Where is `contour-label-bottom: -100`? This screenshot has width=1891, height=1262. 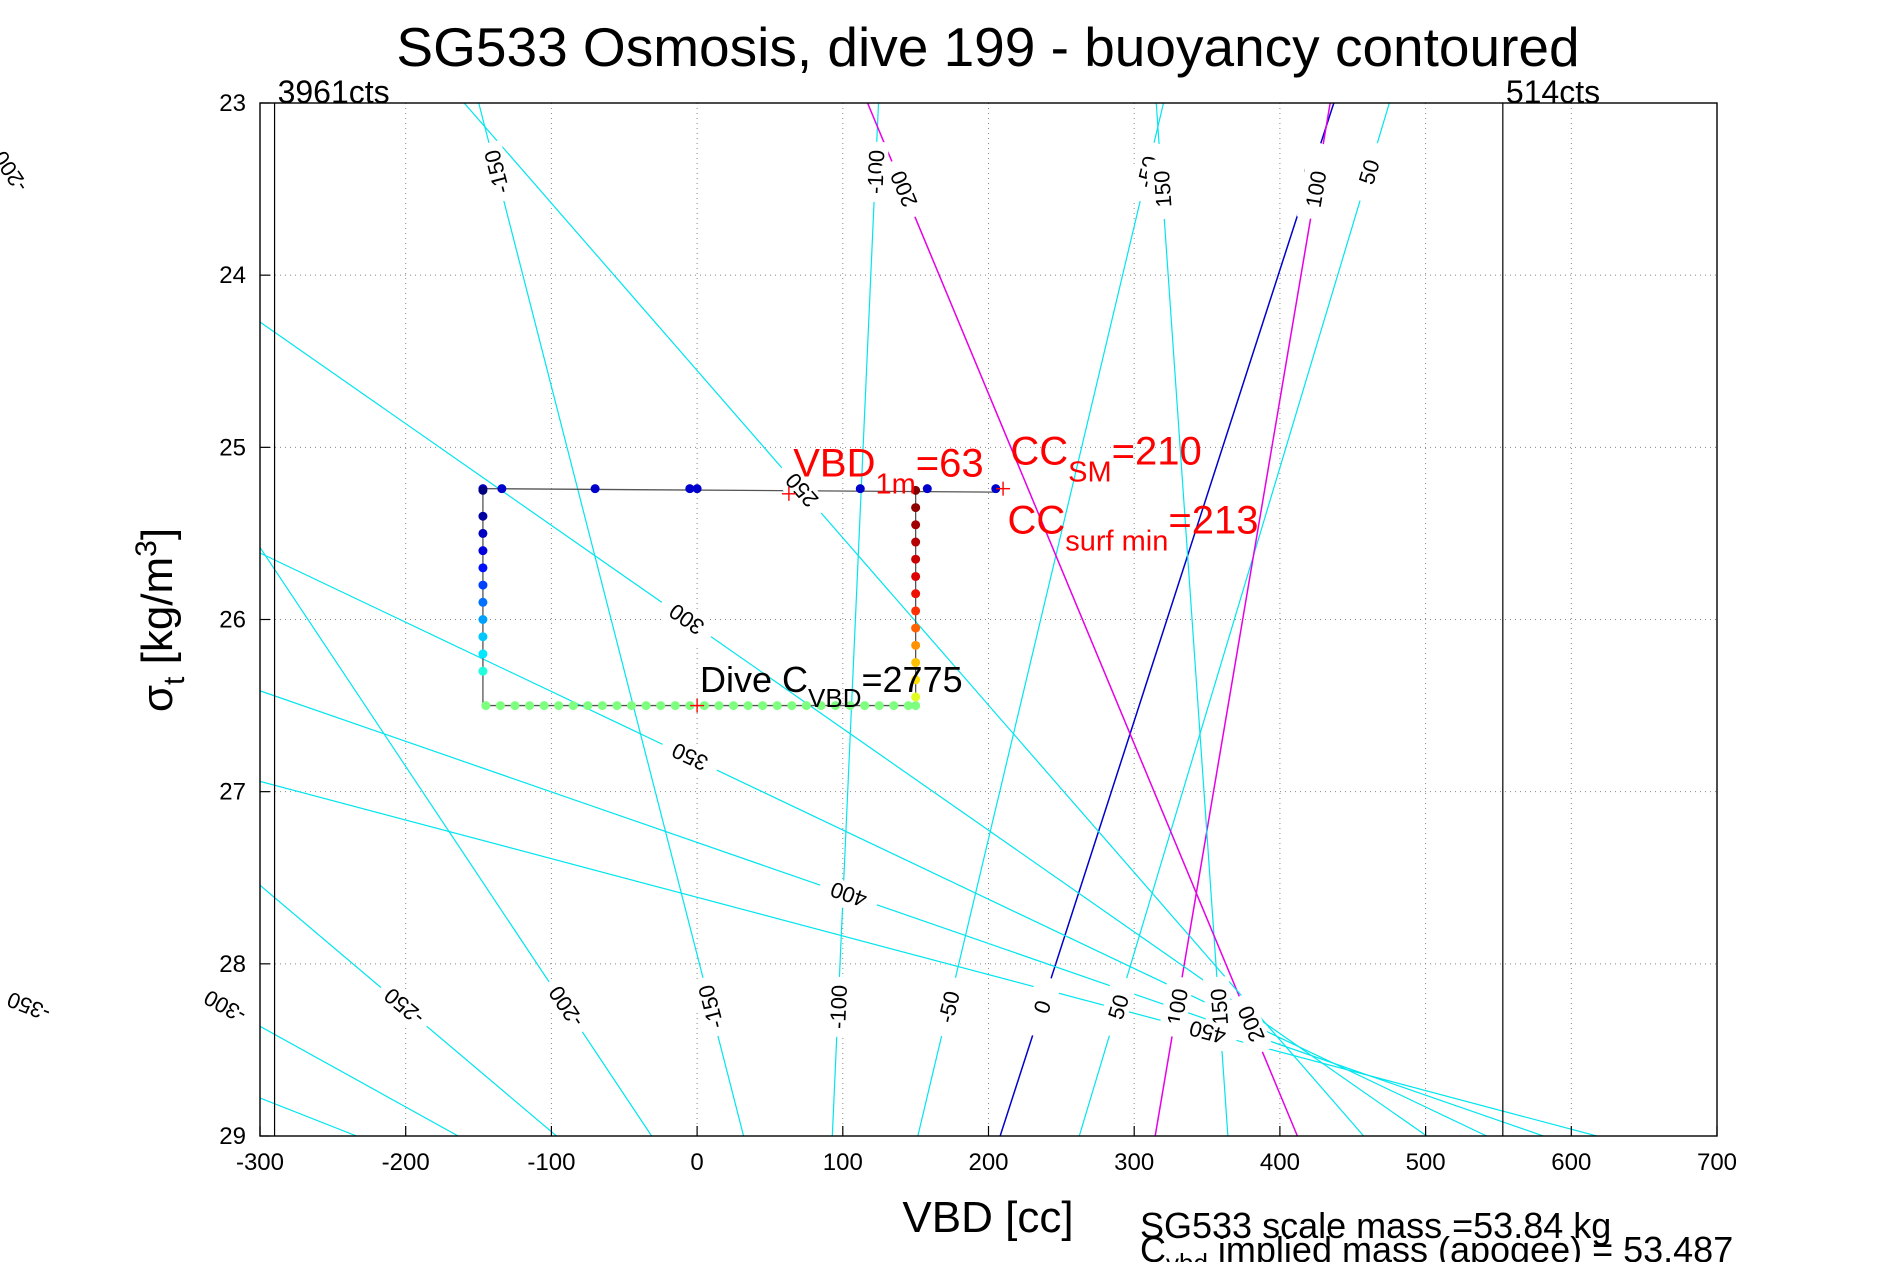 contour-label-bottom: -100 is located at coordinates (837, 1007).